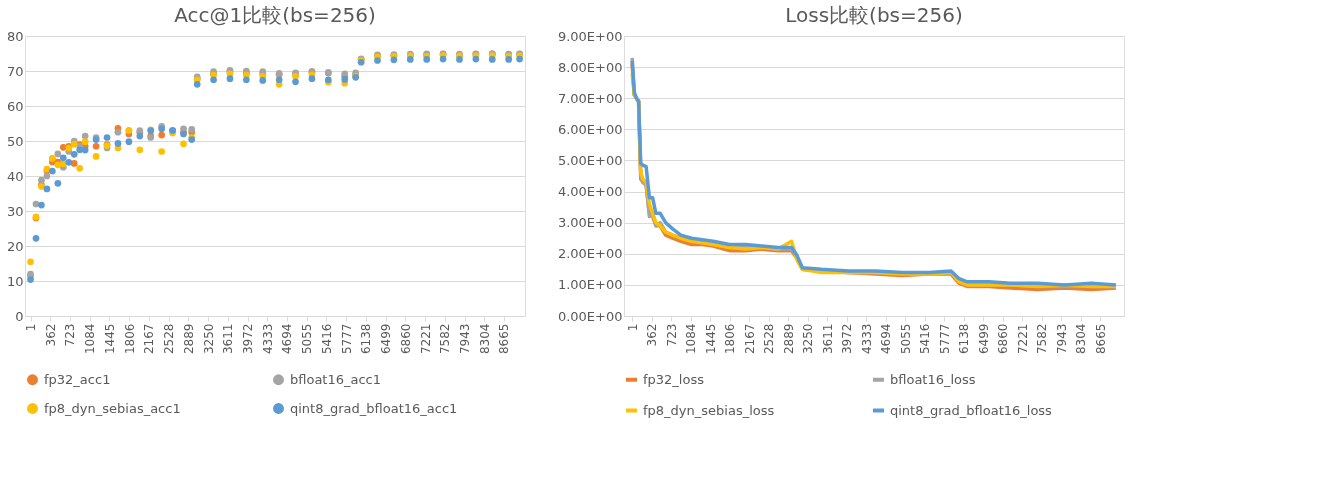  Describe the element at coordinates (590, 192) in the screenshot. I see `y-tick-label: 4.00E+00` at that location.